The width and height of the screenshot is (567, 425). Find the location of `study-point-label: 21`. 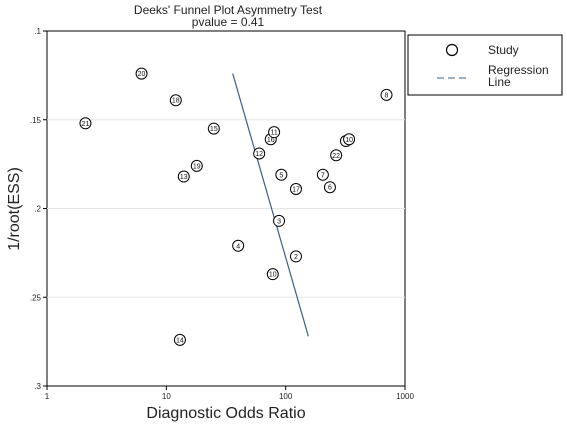

study-point-label: 21 is located at coordinates (86, 124).